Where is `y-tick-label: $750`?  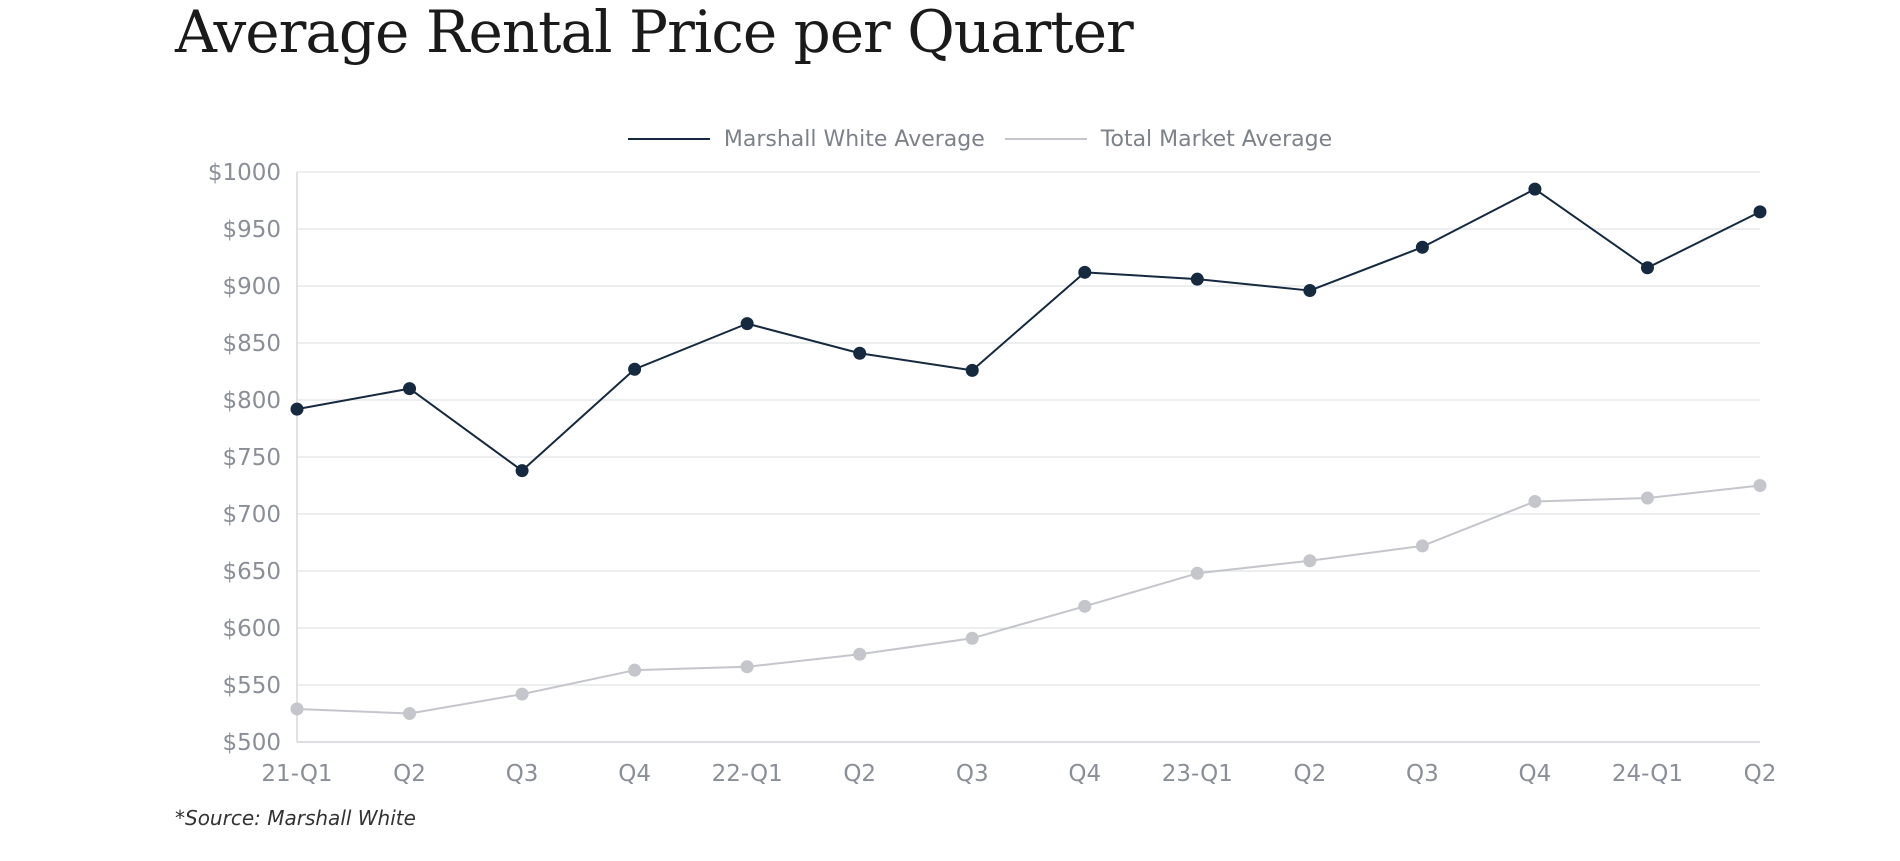
y-tick-label: $750 is located at coordinates (251, 458).